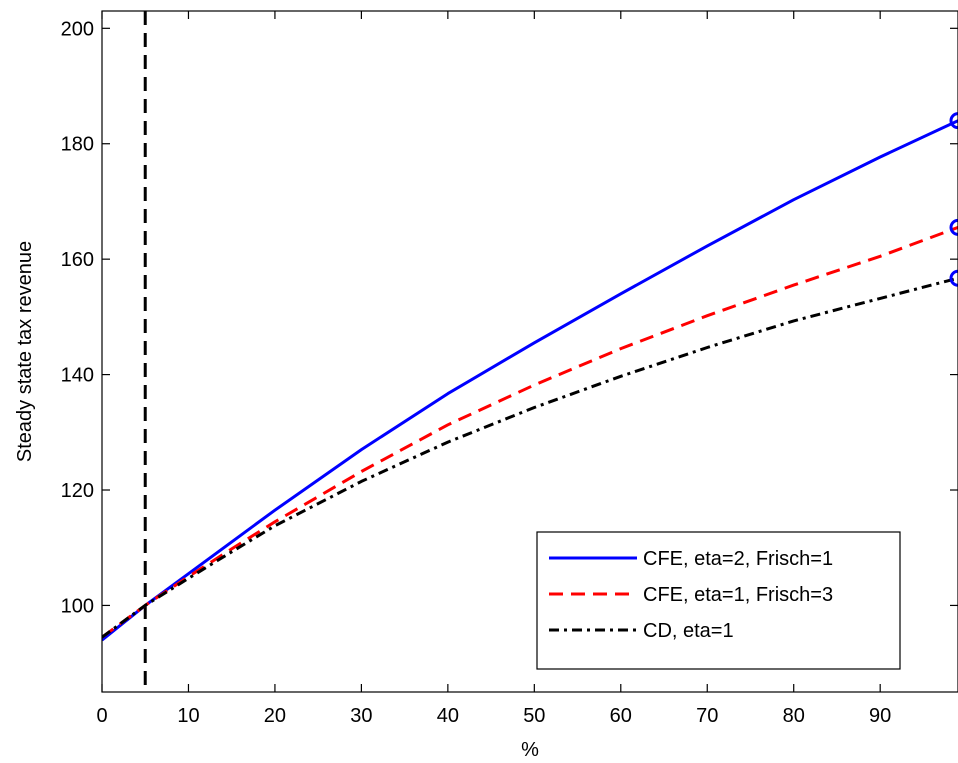  Describe the element at coordinates (77, 606) in the screenshot. I see `y-tick-label: 100` at that location.